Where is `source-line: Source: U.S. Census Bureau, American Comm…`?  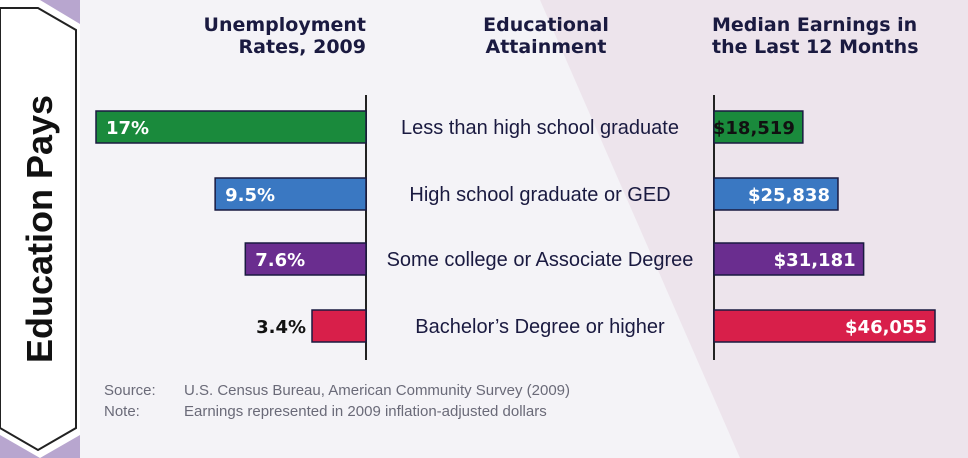 source-line: Source: U.S. Census Bureau, American Comm… is located at coordinates (337, 390).